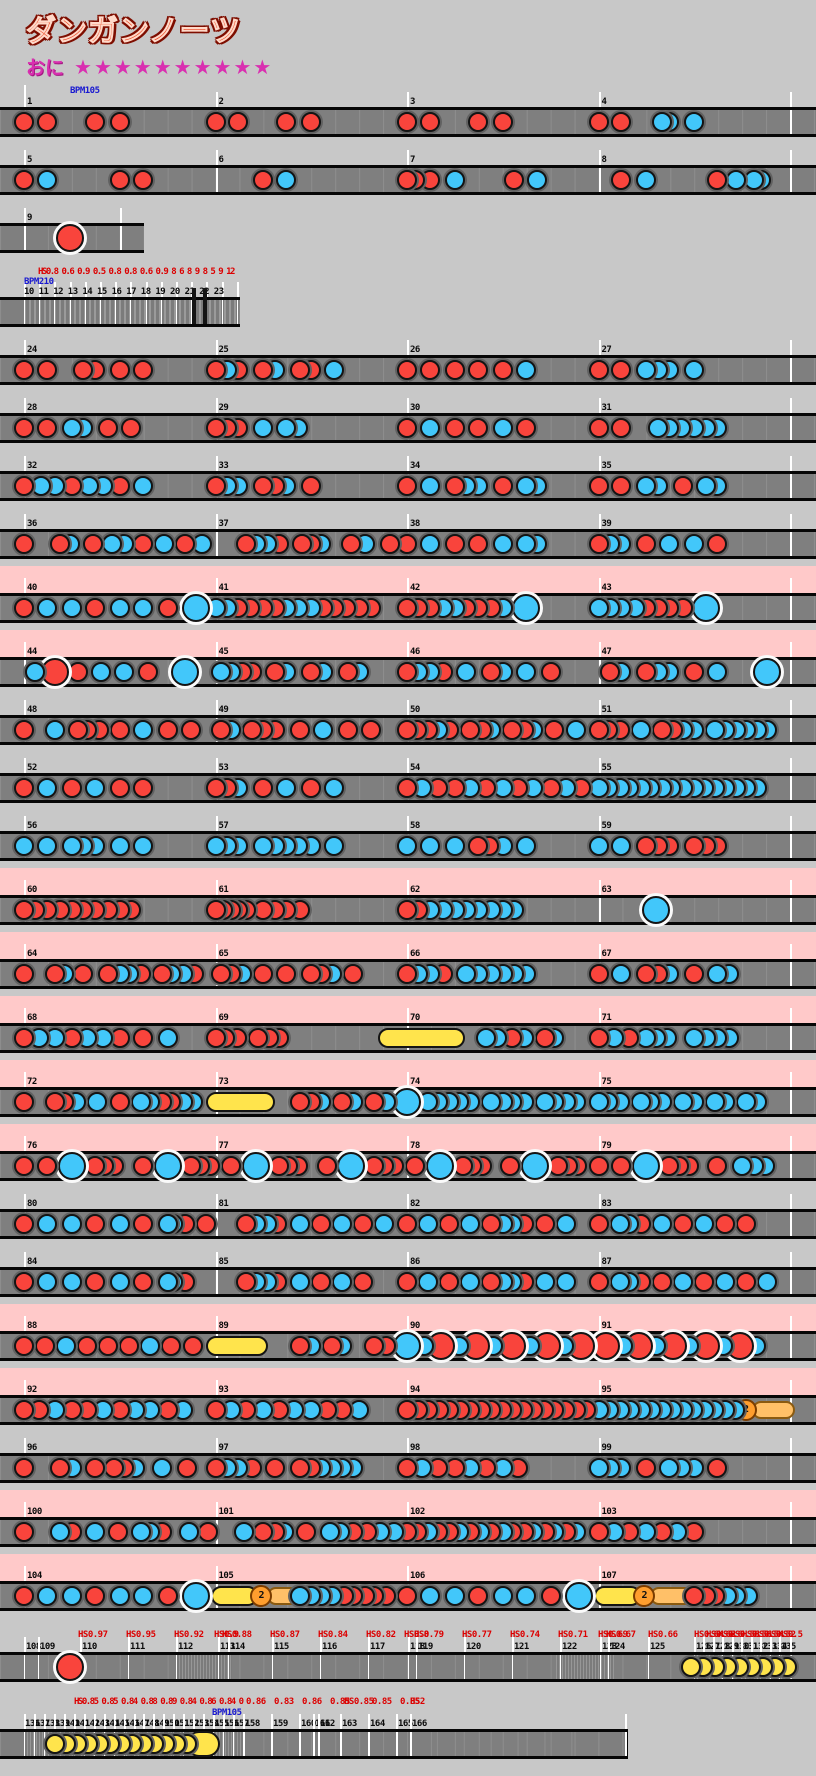 This screenshot has height=1776, width=816. I want to click on measure-number: 151, so click(182, 1724).